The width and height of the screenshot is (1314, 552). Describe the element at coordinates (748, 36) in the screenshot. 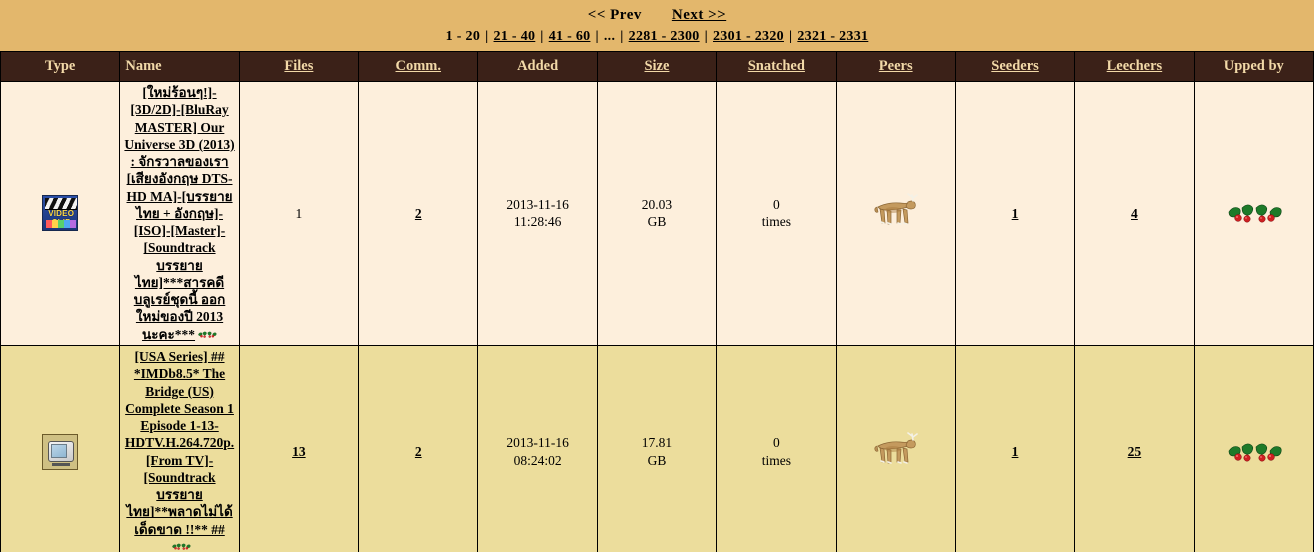

I see `pagination-page-link: 2301 - 2320` at that location.